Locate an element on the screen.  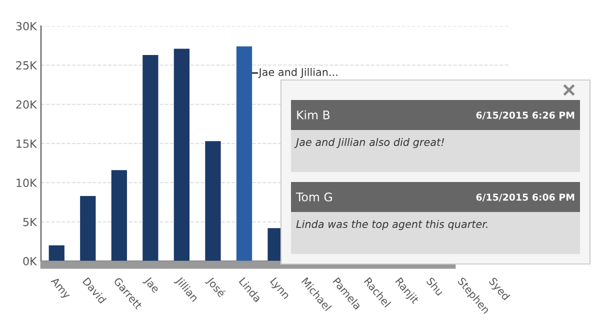
x-tick-label: Jae is located at coordinates (151, 285).